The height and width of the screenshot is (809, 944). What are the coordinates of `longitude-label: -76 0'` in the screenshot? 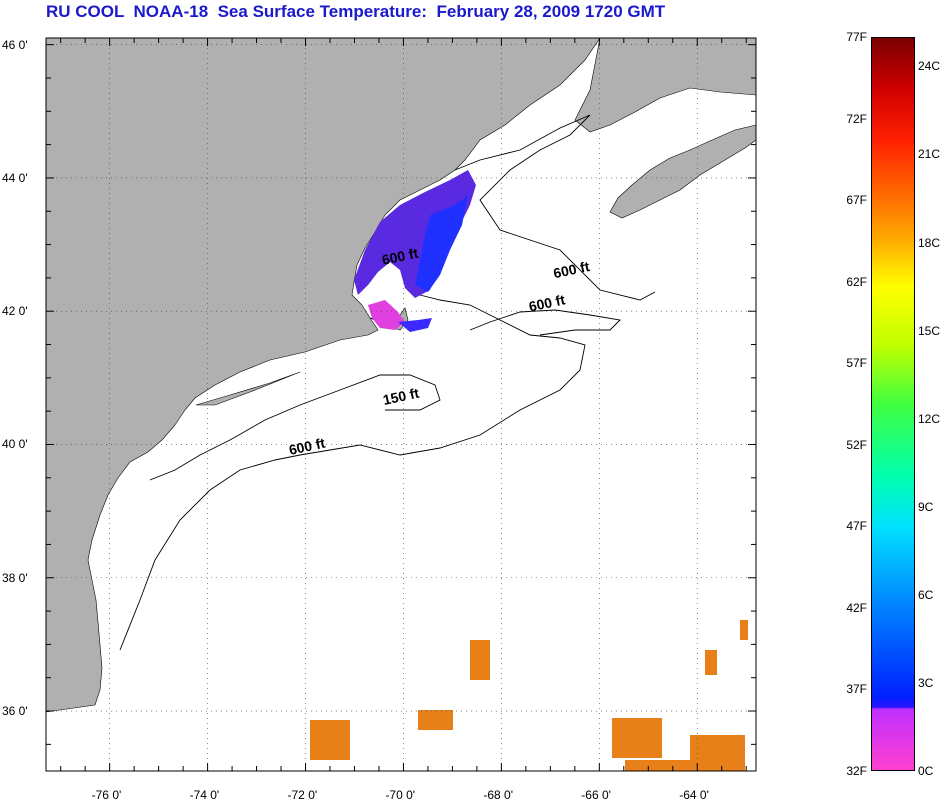 It's located at (106, 795).